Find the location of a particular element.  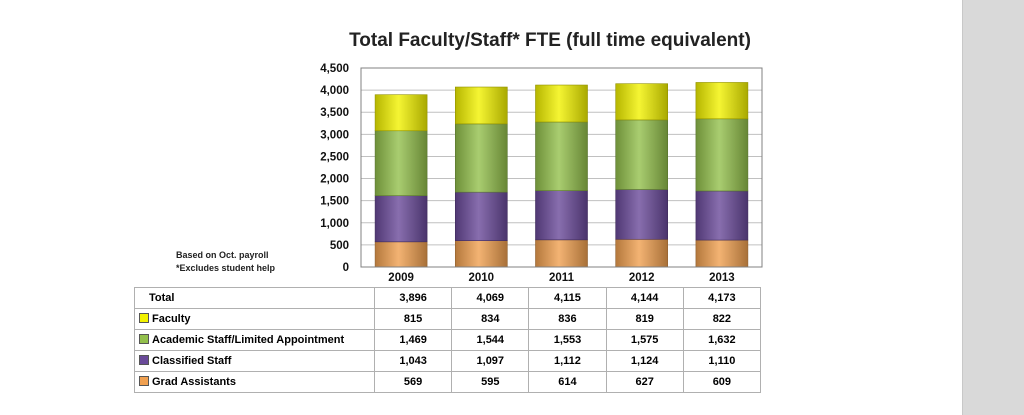

row-label-text: Total is located at coordinates (162, 298).